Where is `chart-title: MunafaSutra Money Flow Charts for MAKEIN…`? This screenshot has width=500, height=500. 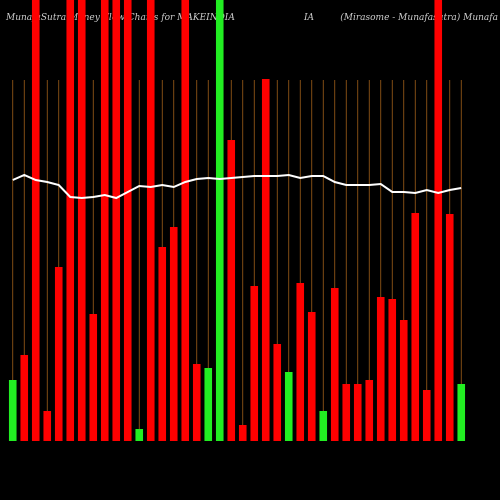
chart-title: MunafaSutra Money Flow Charts for MAKEIN… is located at coordinates (120, 18).